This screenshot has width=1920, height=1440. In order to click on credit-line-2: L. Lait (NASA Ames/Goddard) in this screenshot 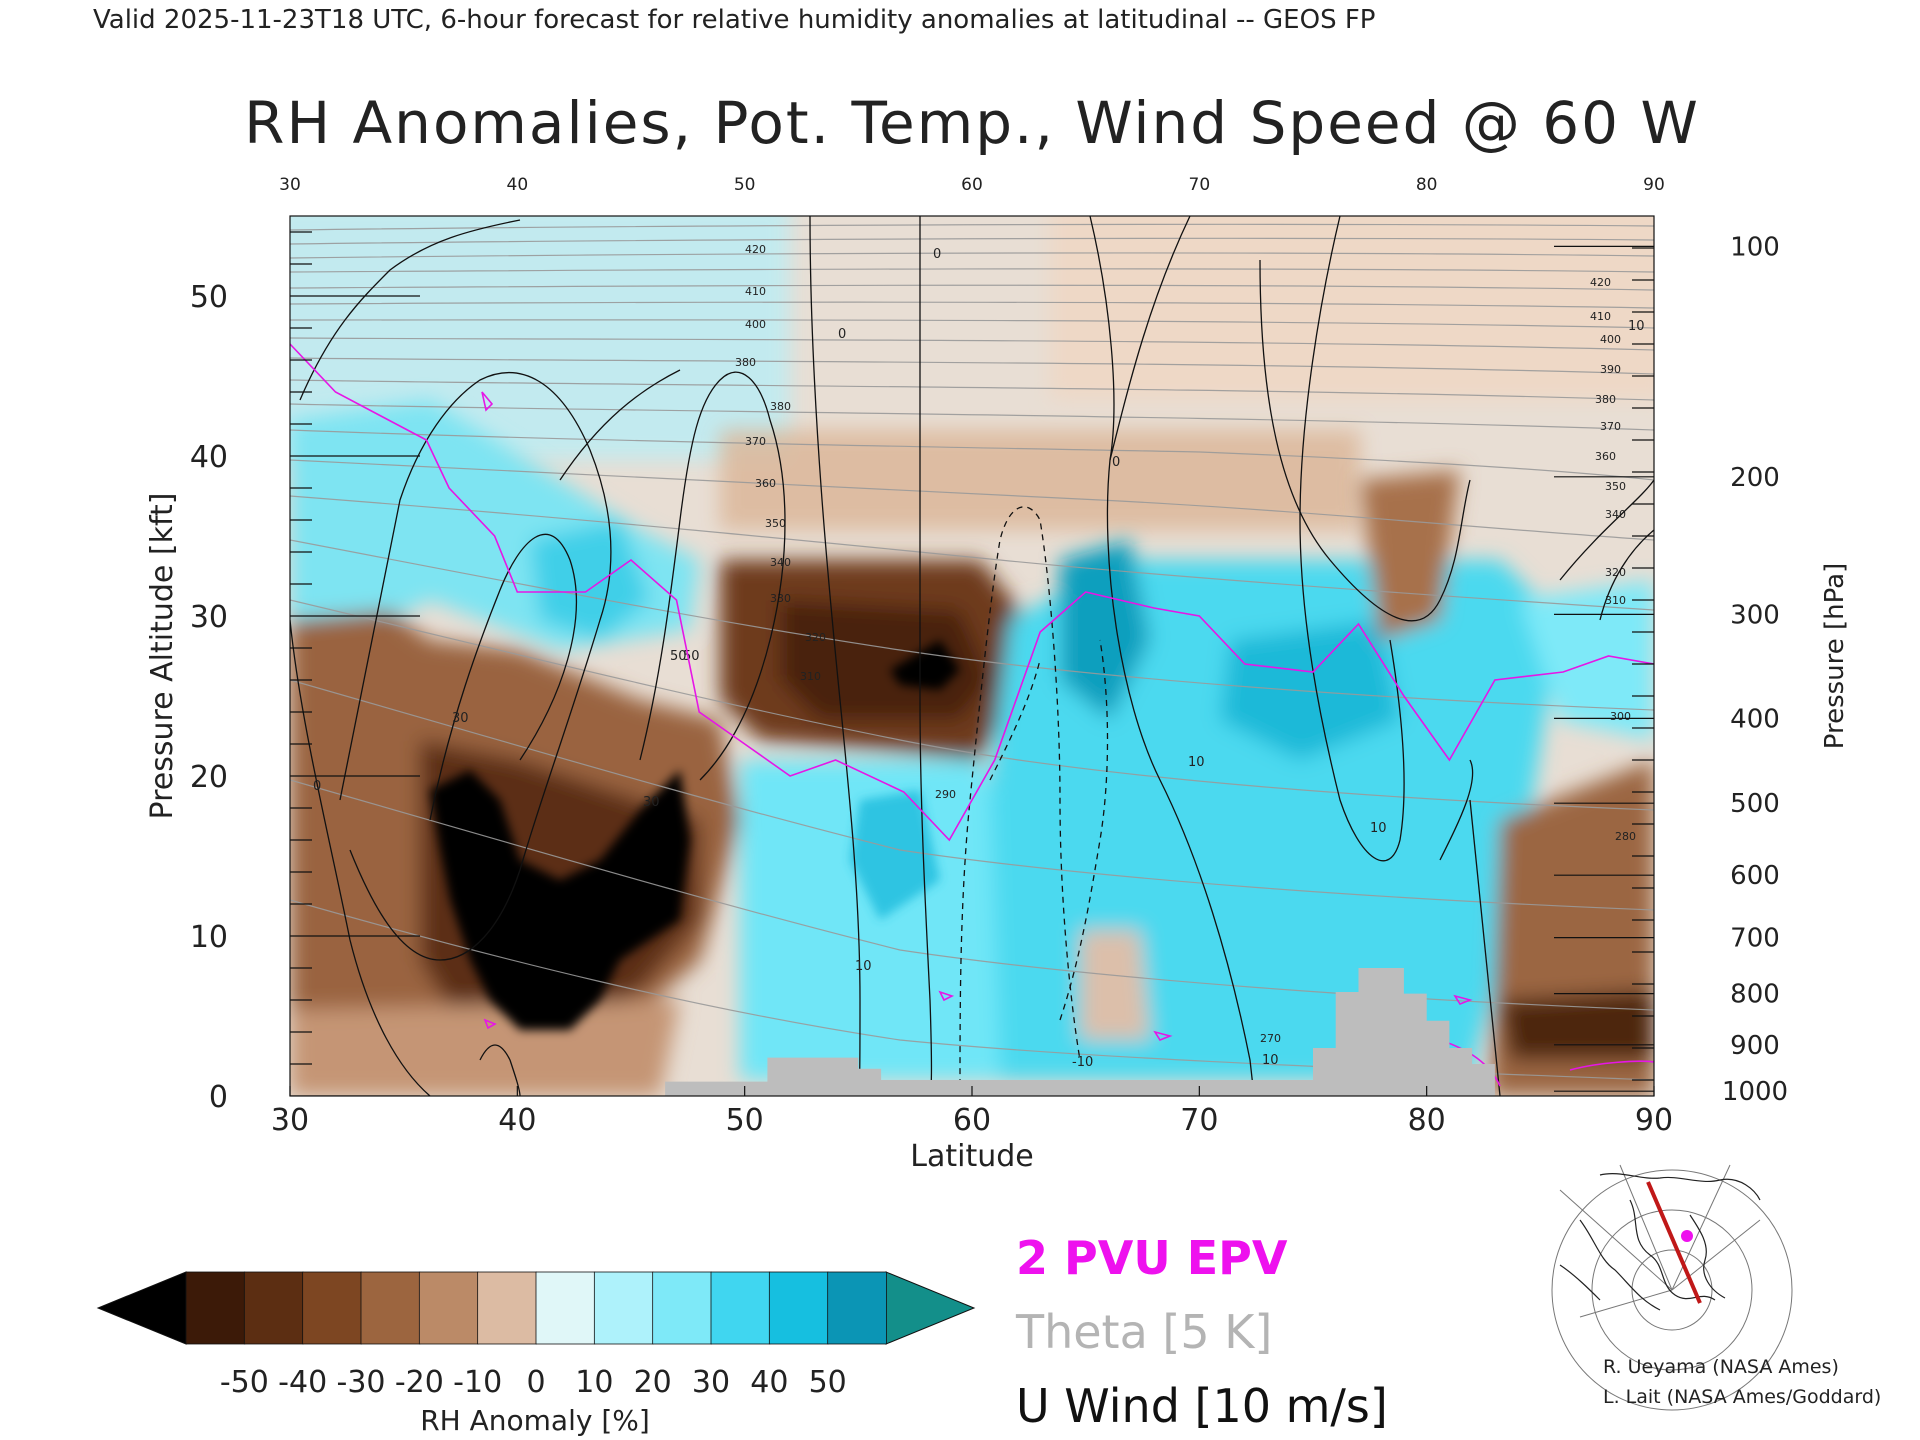, I will do `click(1742, 1397)`.